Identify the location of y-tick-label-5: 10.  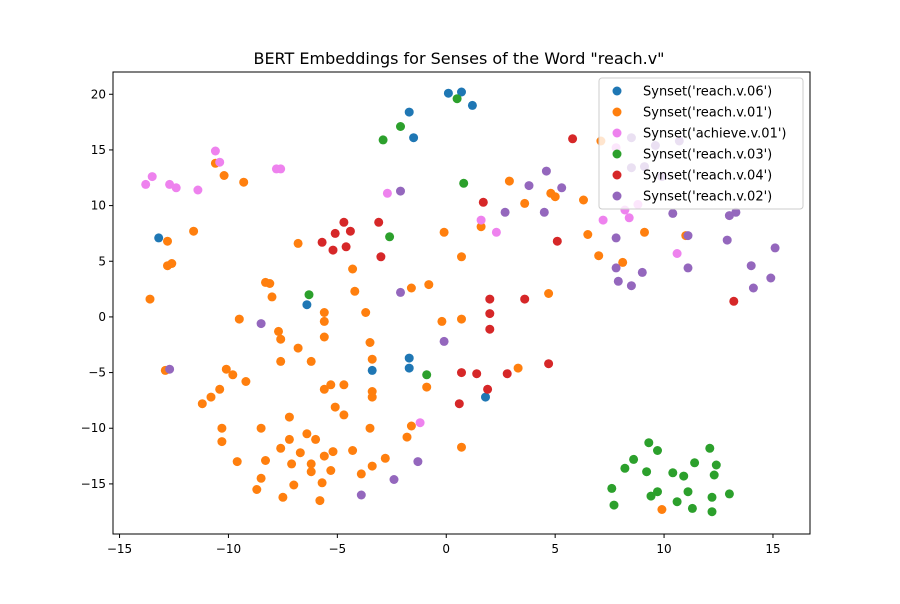
(98, 206).